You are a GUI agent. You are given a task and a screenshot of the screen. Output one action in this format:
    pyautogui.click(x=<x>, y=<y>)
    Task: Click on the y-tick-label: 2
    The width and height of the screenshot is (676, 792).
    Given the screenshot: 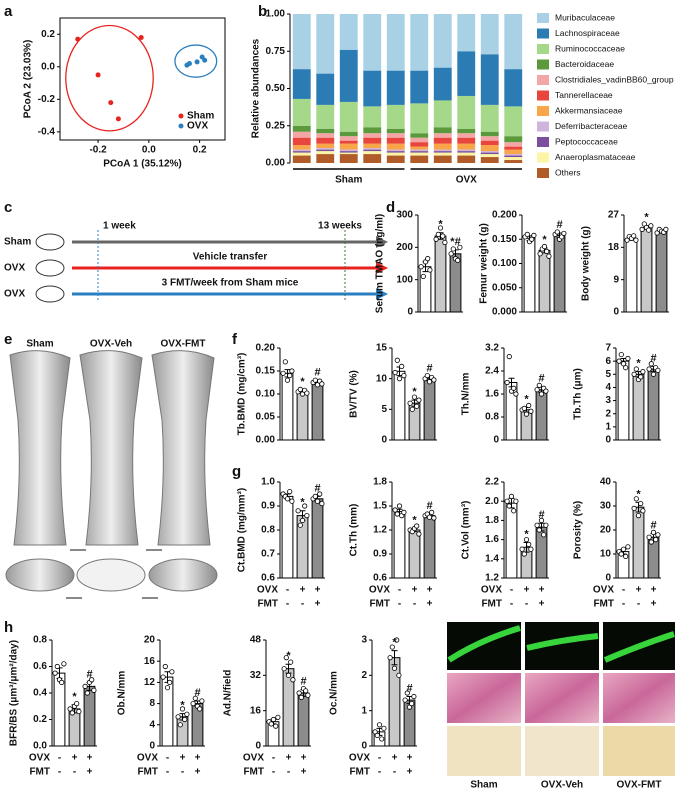 What is the action you would take?
    pyautogui.click(x=608, y=413)
    